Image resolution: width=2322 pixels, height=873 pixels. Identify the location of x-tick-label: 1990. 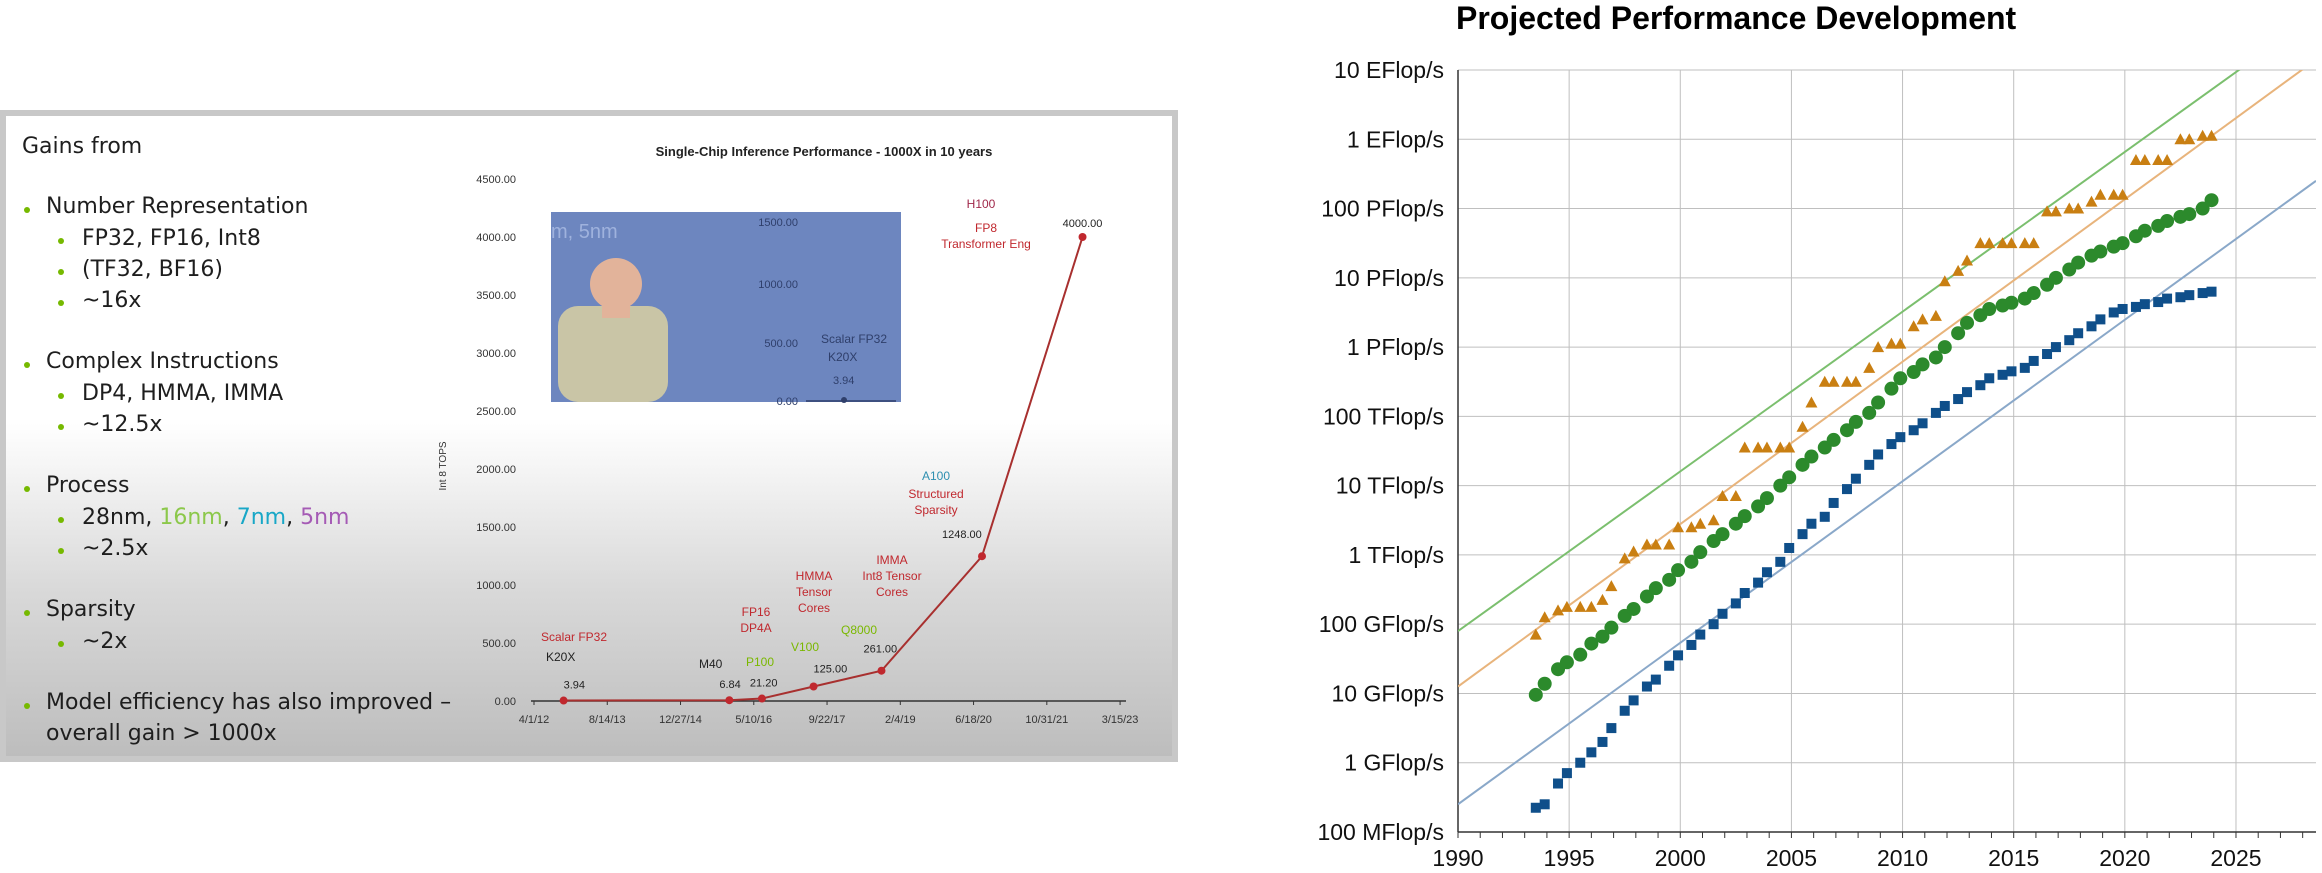
(1457, 858).